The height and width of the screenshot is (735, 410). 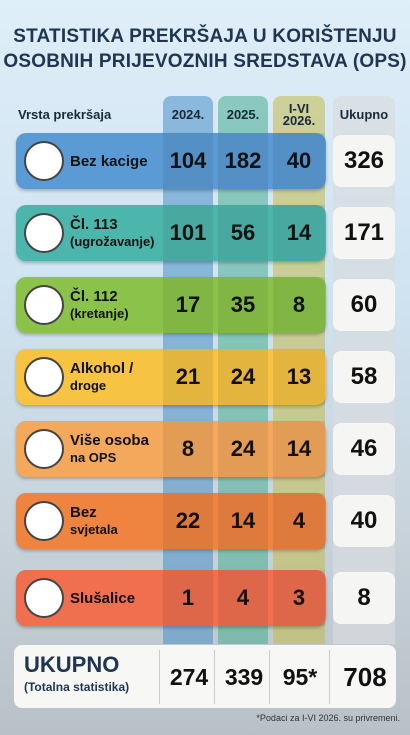 I want to click on row-label: Slušalice, so click(x=116, y=598).